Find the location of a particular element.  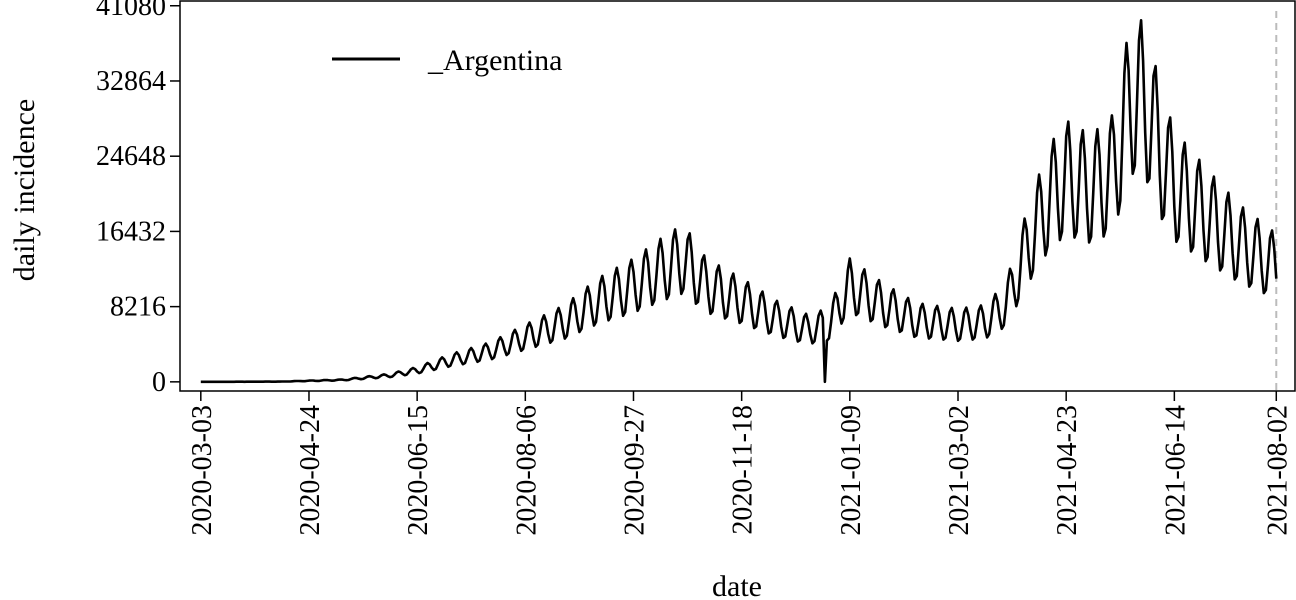

legend: _Argentina is located at coordinates (447, 60).